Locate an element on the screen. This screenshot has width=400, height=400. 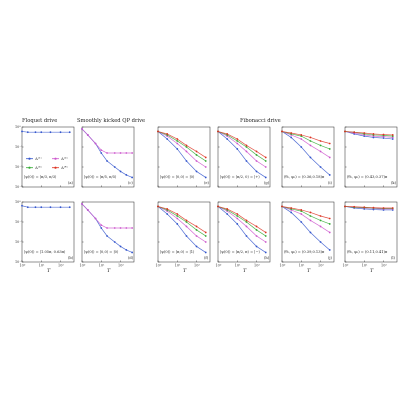
initial-state-label: |ψ(0)⟩ = |π/2, 0⟩ = |+⟩ is located at coordinates (240, 177).